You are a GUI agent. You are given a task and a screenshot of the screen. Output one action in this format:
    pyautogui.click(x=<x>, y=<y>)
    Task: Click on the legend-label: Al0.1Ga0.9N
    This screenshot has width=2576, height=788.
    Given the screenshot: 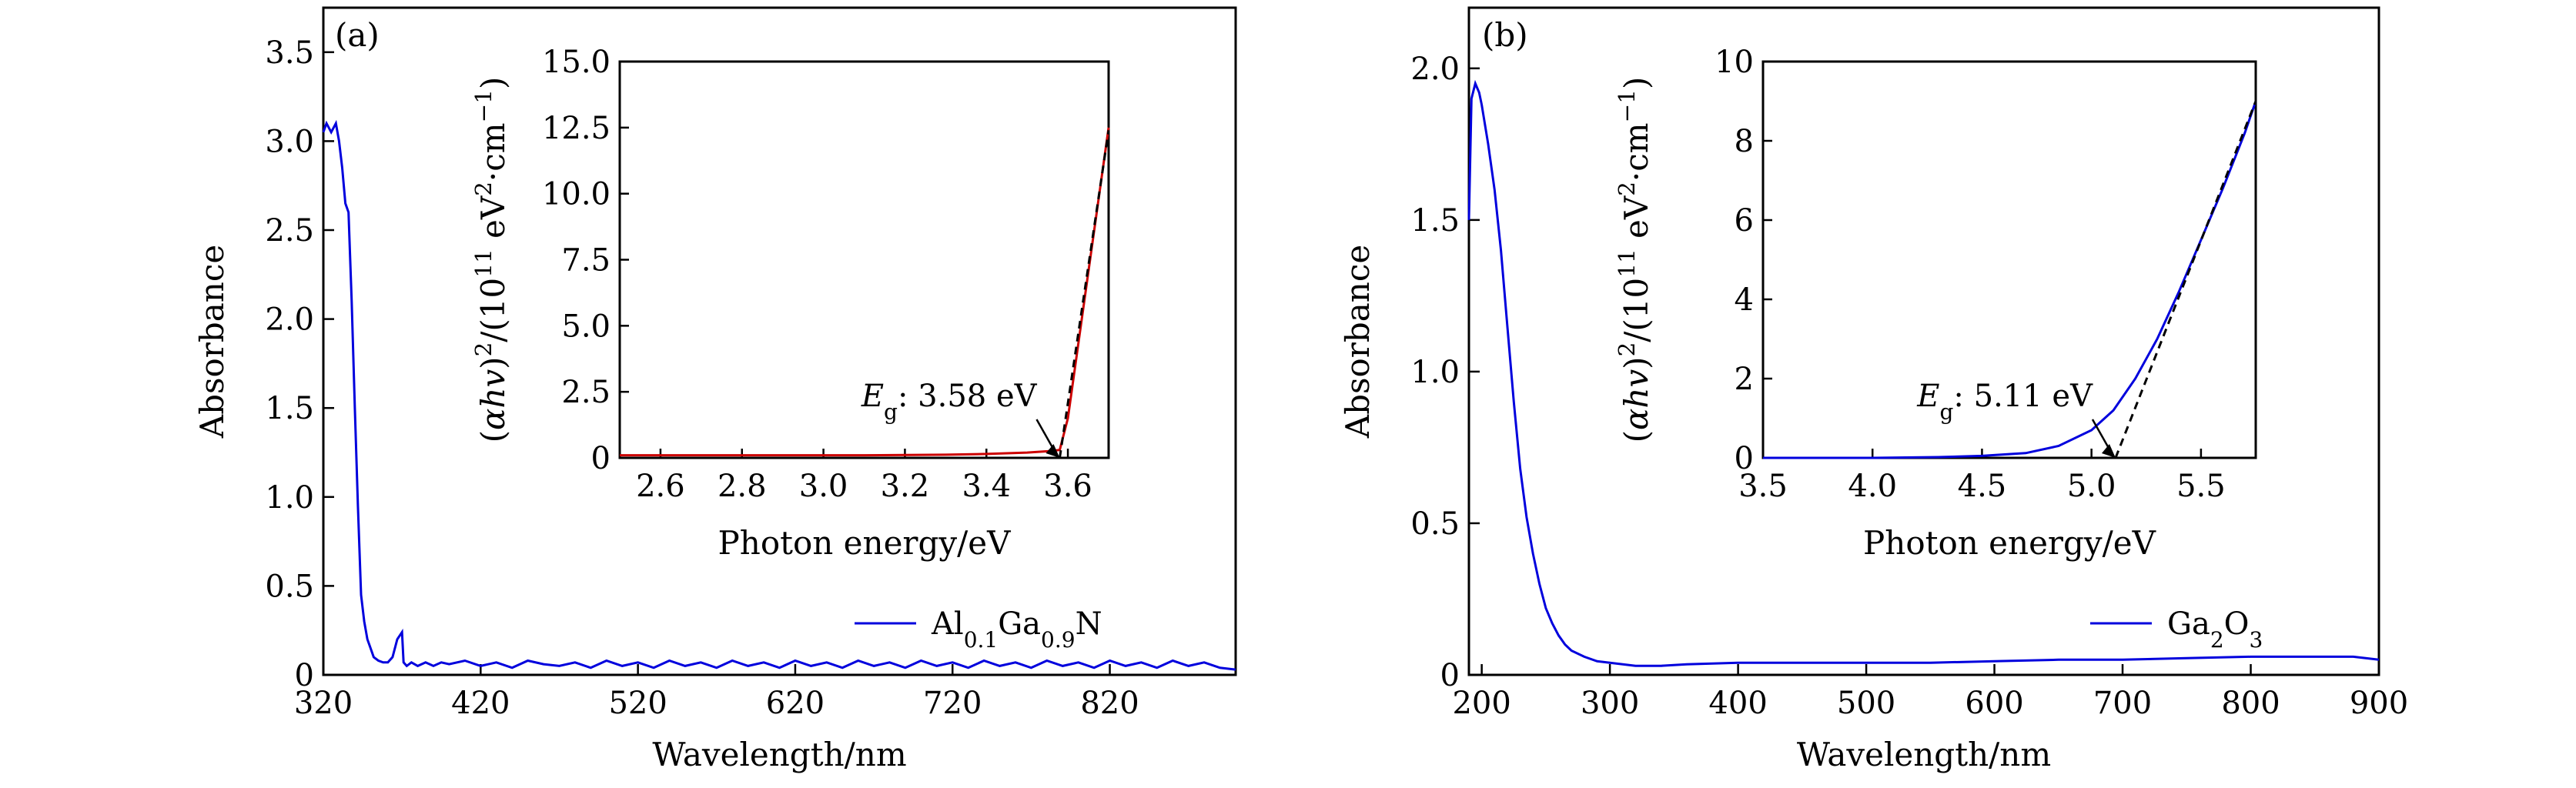 What is the action you would take?
    pyautogui.click(x=1017, y=629)
    